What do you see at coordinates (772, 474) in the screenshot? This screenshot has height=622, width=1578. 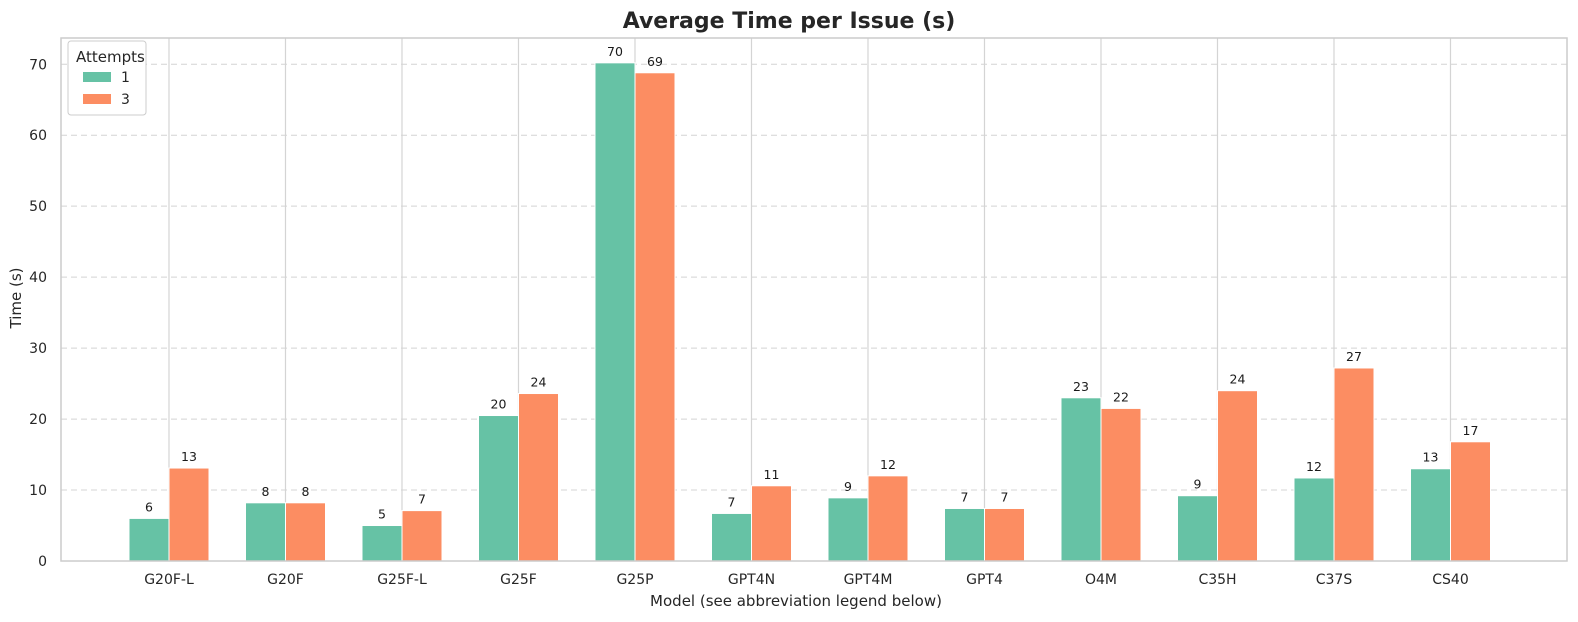 I see `data-label-series-3-GPT4N: 11` at bounding box center [772, 474].